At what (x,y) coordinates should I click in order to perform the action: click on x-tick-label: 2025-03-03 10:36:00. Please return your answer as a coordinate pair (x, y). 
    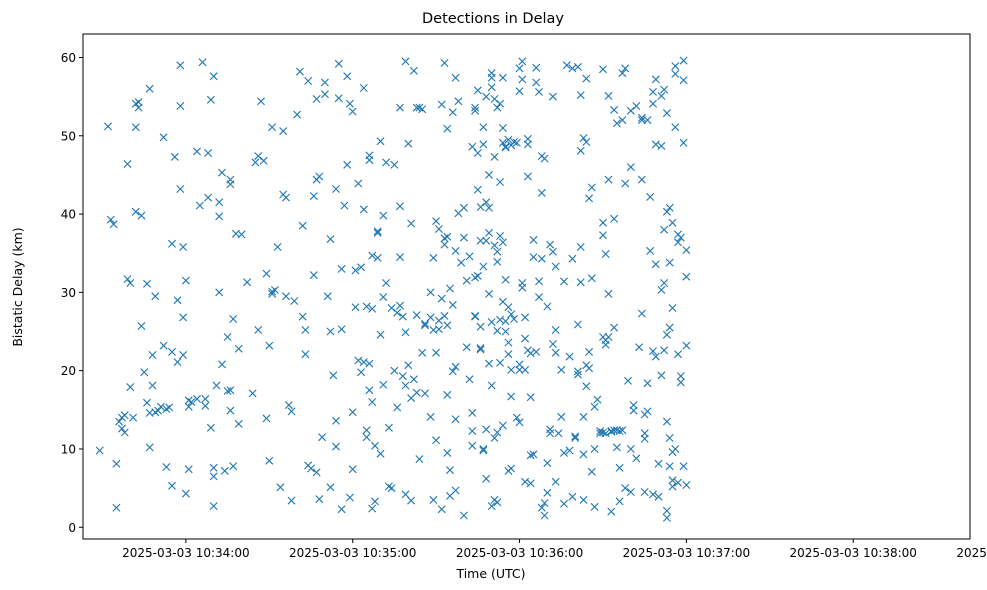
    Looking at the image, I should click on (519, 553).